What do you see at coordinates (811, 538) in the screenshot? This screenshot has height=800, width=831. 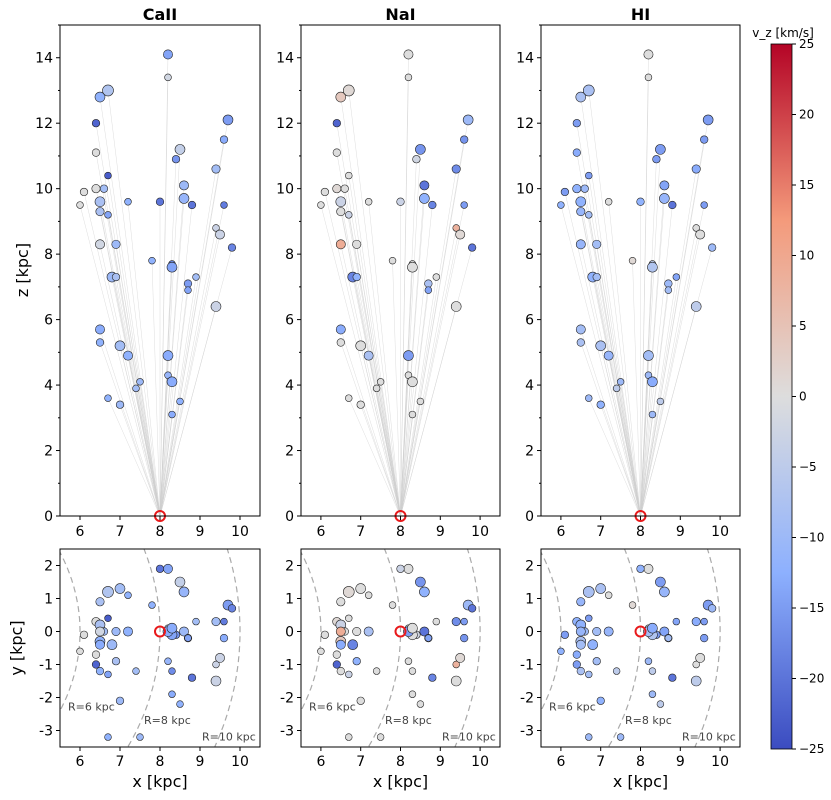 I see `colorbar-tick-label: −10` at bounding box center [811, 538].